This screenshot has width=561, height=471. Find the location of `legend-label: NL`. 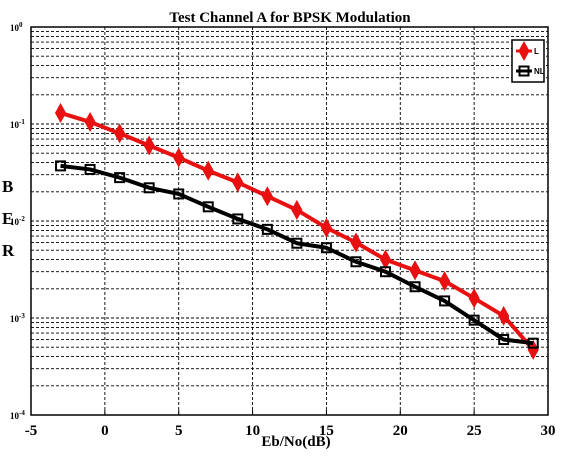

legend-label: NL is located at coordinates (539, 71).